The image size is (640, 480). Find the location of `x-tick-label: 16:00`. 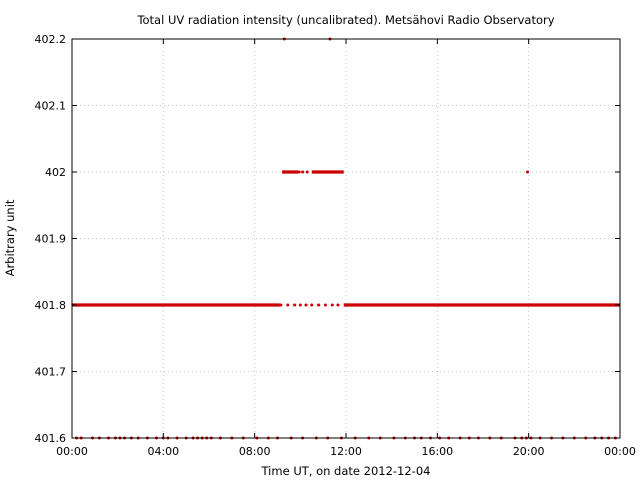

x-tick-label: 16:00 is located at coordinates (437, 451).